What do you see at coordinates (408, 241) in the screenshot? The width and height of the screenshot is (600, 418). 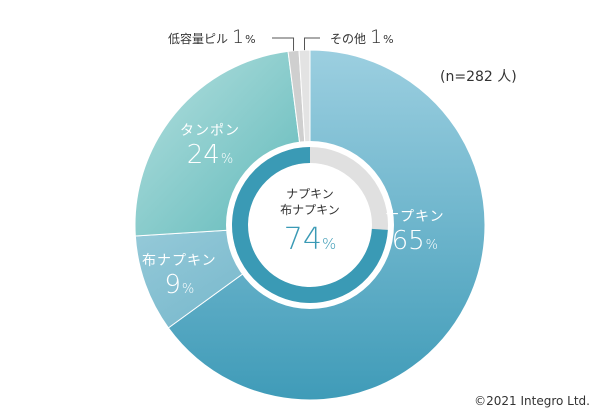 I see `slice-value: 65` at bounding box center [408, 241].